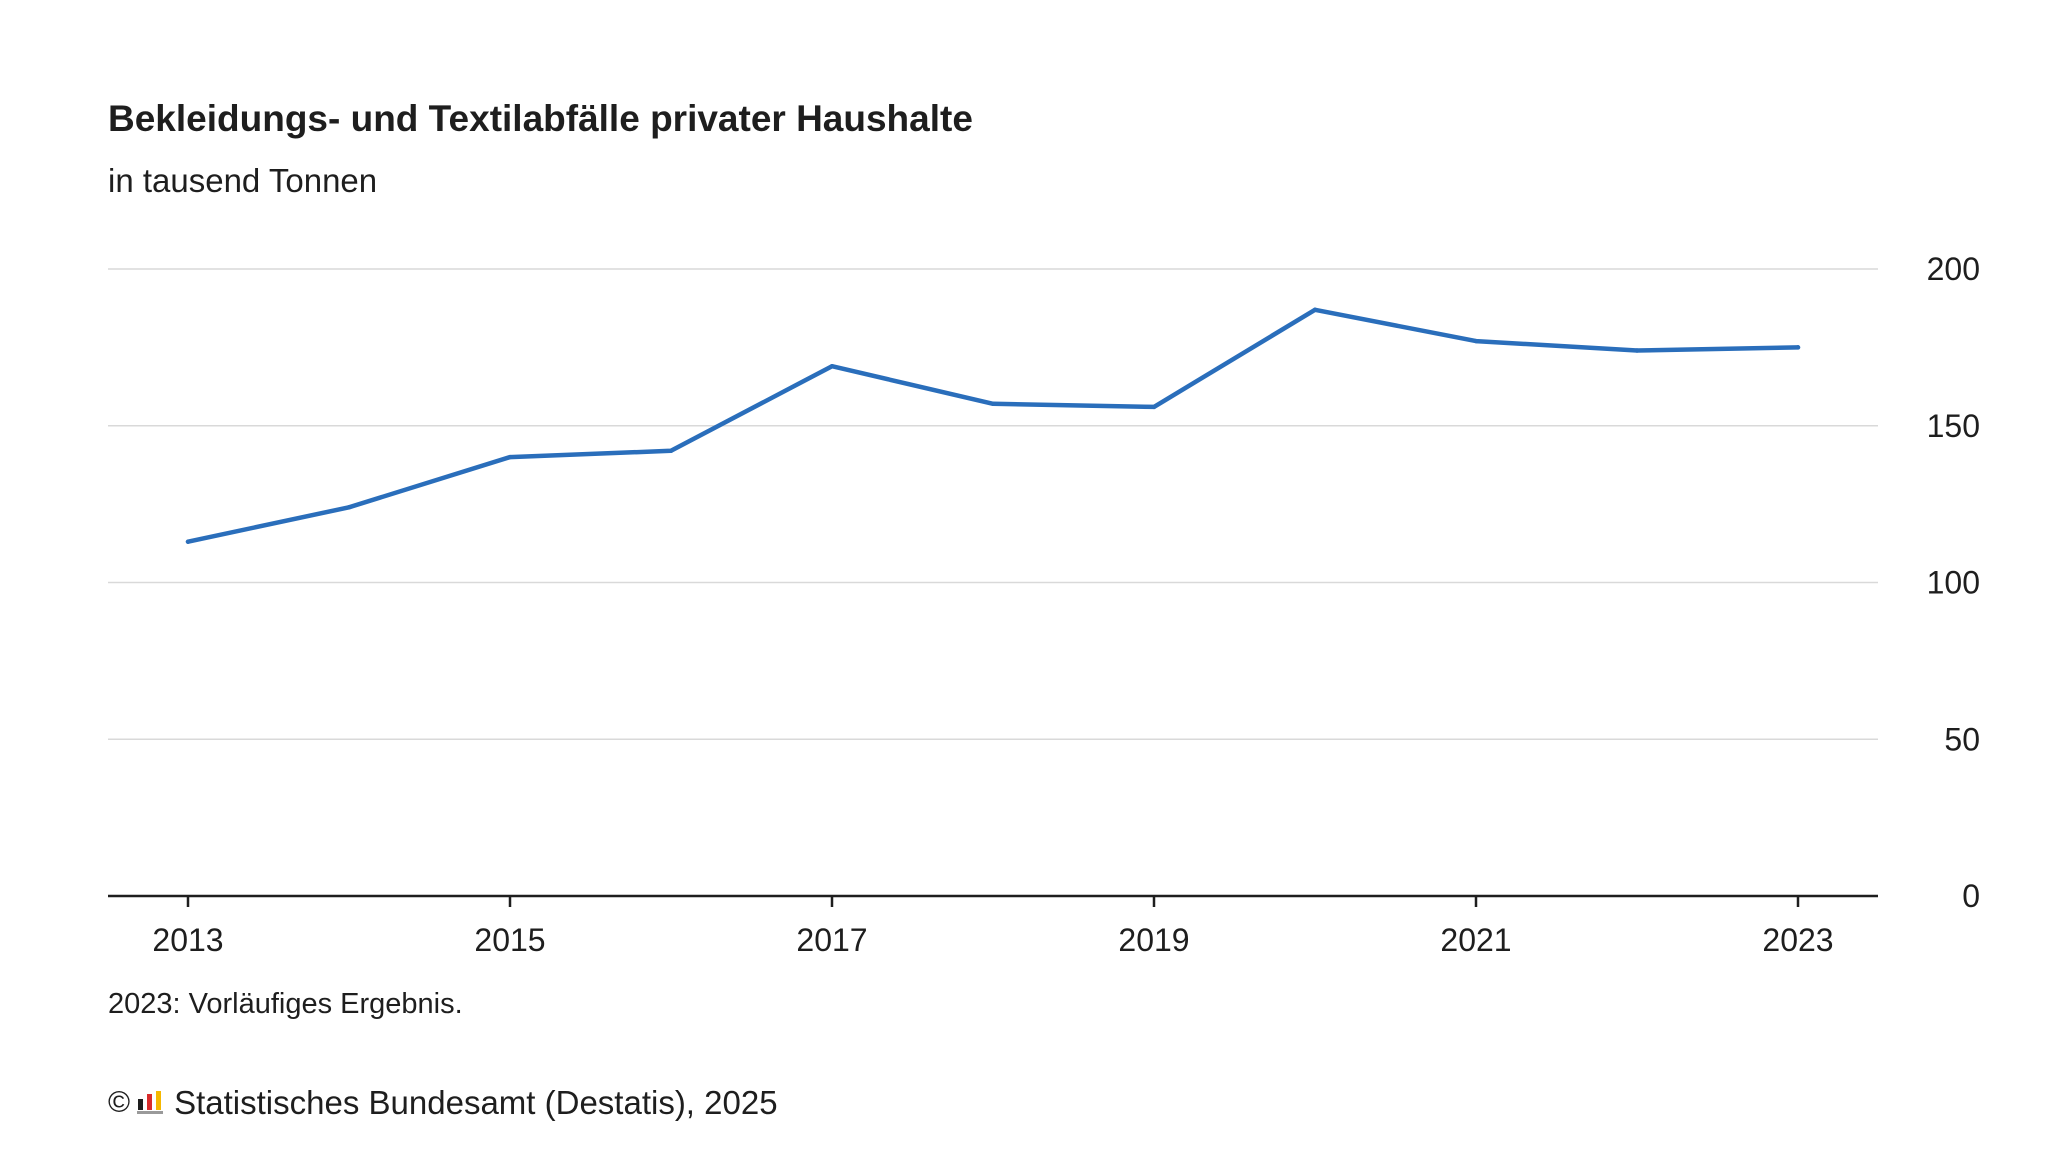 The width and height of the screenshot is (2048, 1152). What do you see at coordinates (1797, 940) in the screenshot?
I see `x-tick-label: 2023` at bounding box center [1797, 940].